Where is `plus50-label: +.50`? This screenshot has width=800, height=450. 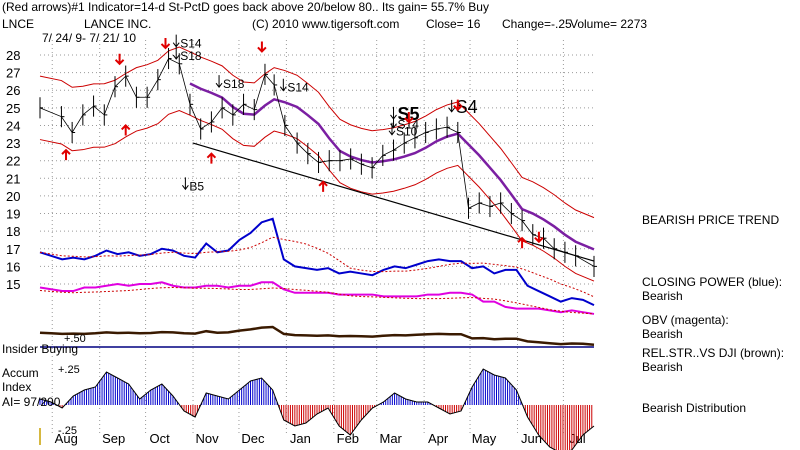 plus50-label: +.50 is located at coordinates (75, 339).